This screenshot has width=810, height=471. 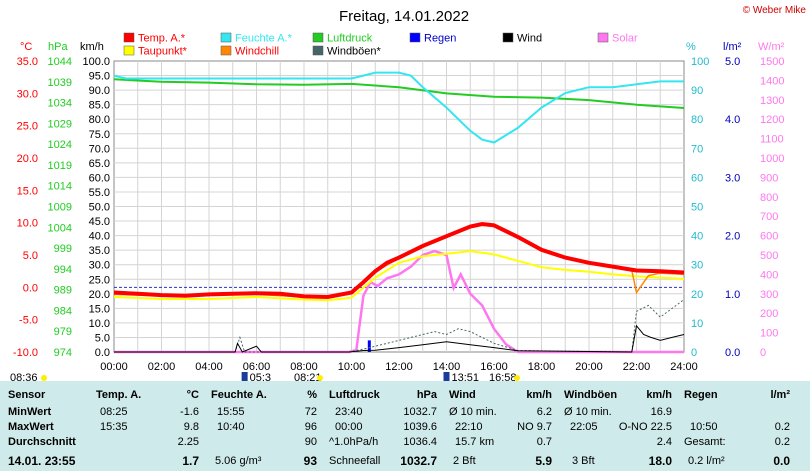 What do you see at coordinates (99, 135) in the screenshot?
I see `wind-tick-label: 75.0` at bounding box center [99, 135].